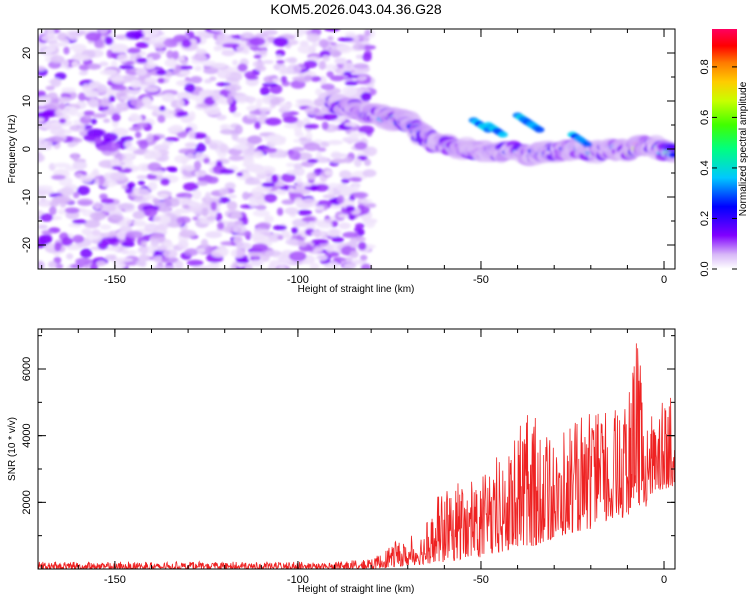  I want to click on colorbar-tick-label: 0.6, so click(705, 117).